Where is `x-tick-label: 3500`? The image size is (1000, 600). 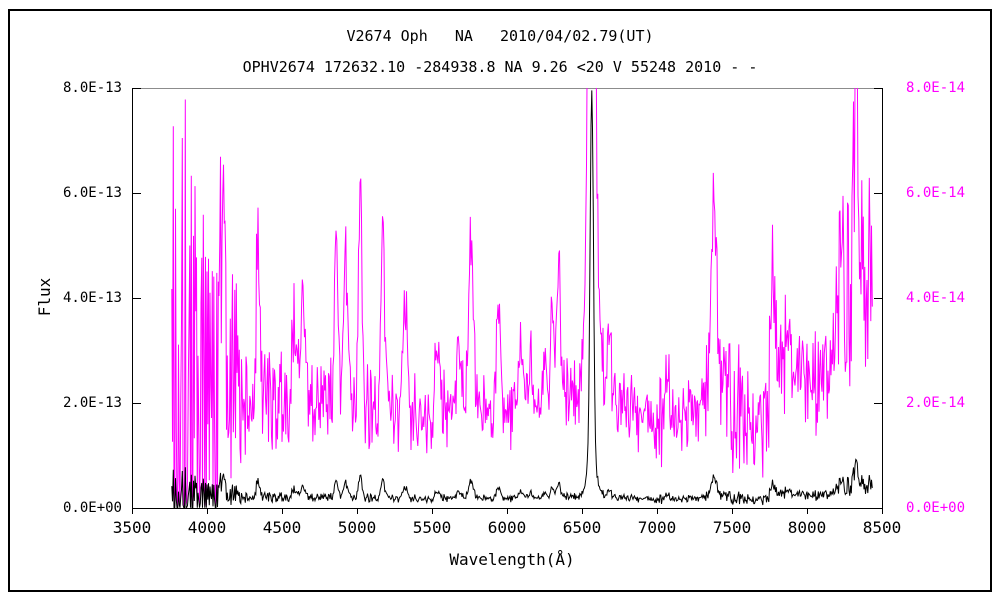 x-tick-label: 3500 is located at coordinates (132, 527).